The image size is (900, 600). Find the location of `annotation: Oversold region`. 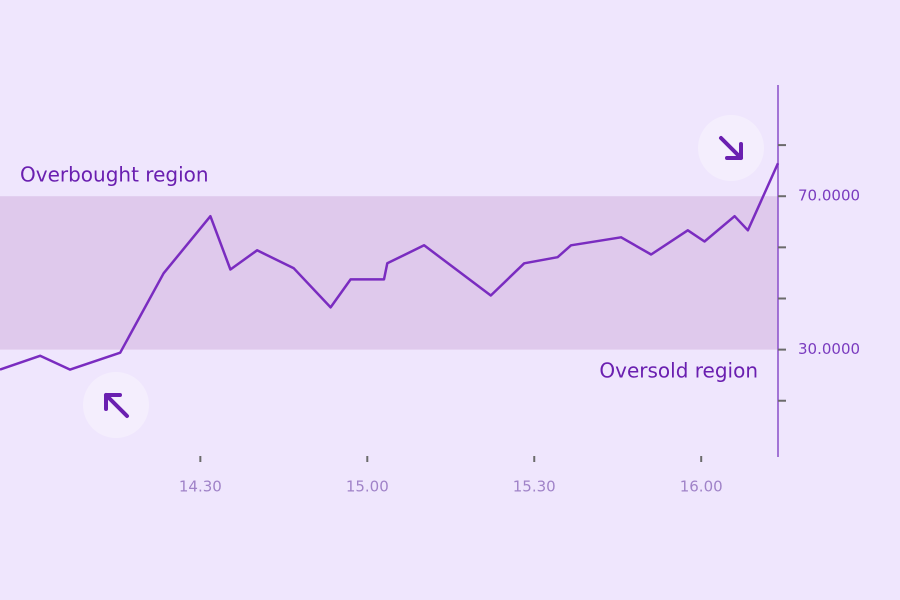

annotation: Oversold region is located at coordinates (678, 371).